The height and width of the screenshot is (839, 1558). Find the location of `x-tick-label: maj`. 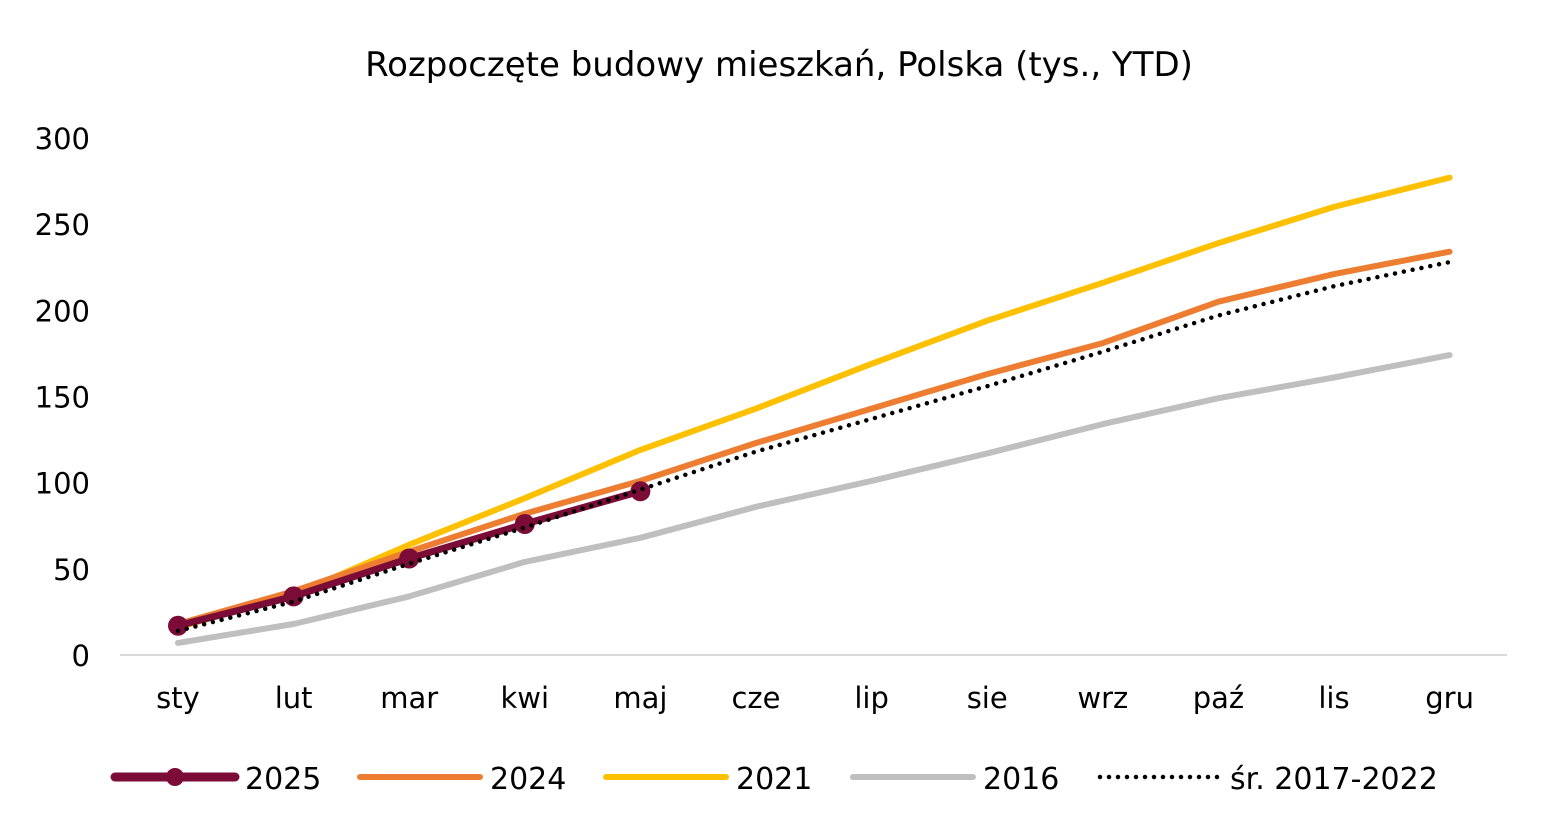

x-tick-label: maj is located at coordinates (640, 698).